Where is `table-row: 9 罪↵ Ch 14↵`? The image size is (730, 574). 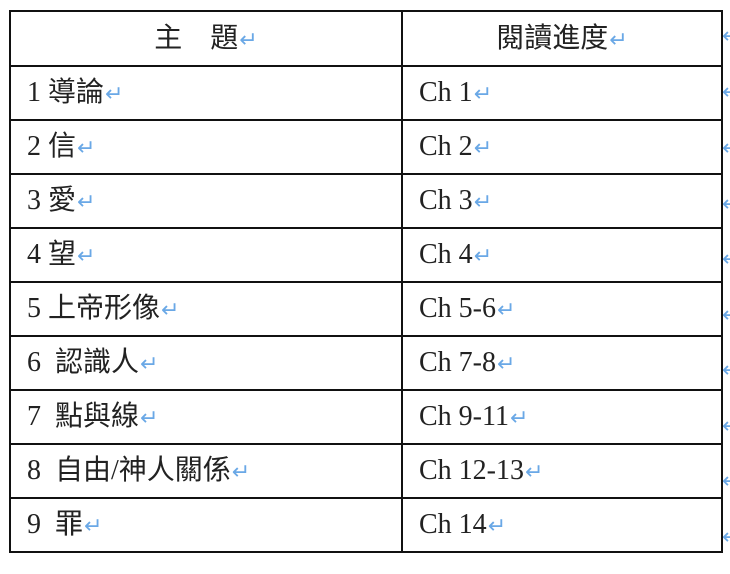 table-row: 9 罪↵ Ch 14↵ is located at coordinates (366, 525).